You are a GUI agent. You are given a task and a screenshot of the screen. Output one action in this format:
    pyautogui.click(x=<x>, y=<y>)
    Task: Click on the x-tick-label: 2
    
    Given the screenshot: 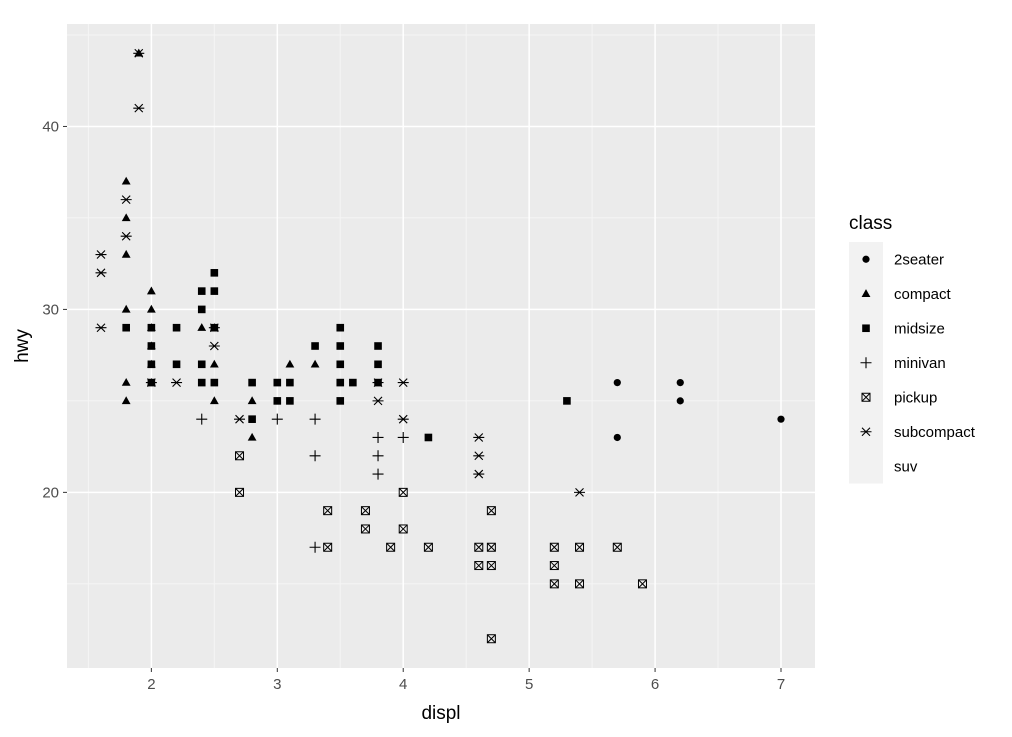 What is the action you would take?
    pyautogui.click(x=151, y=684)
    